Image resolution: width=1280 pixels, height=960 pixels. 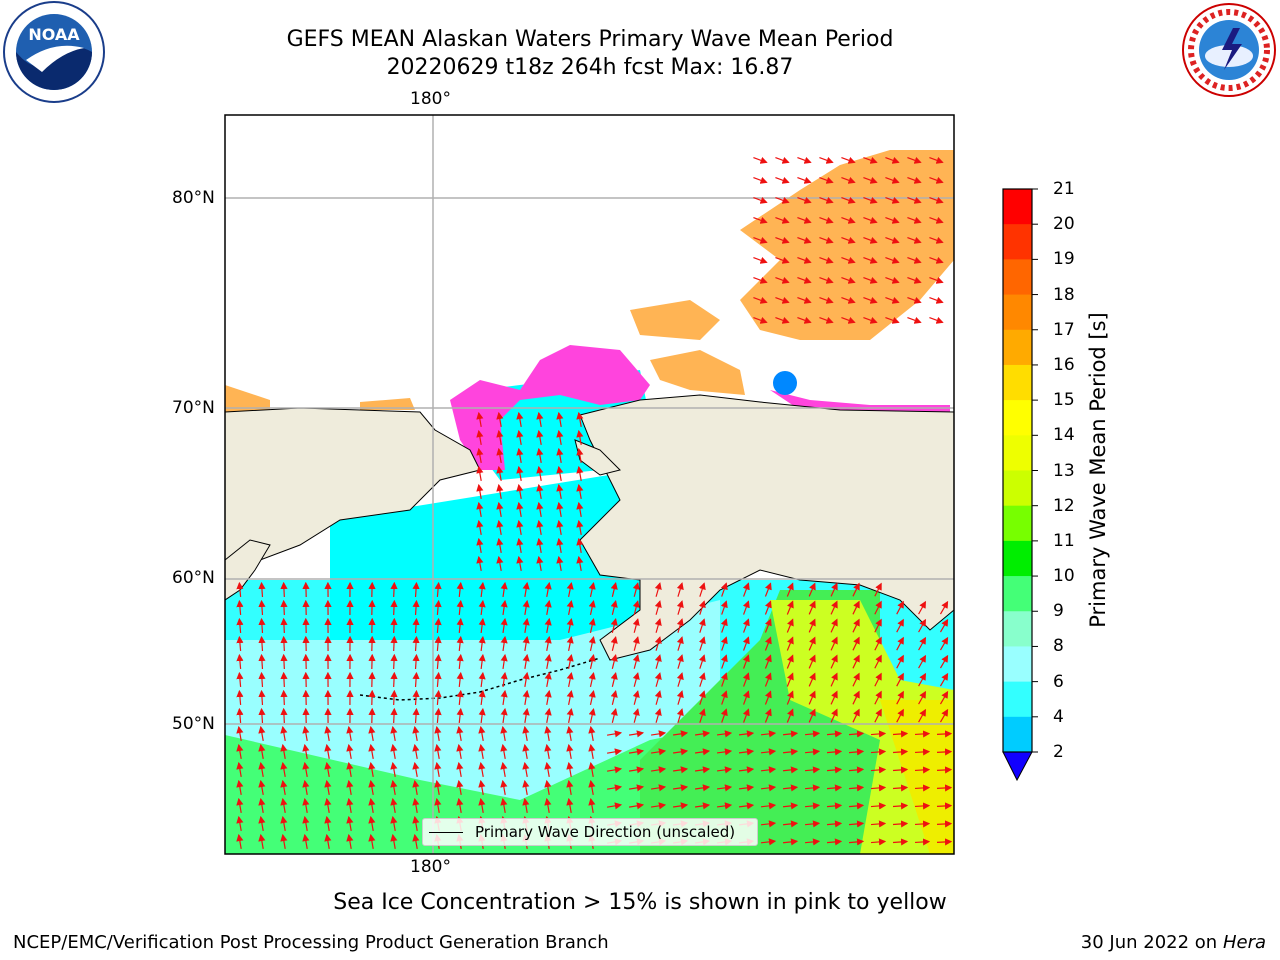 What do you see at coordinates (1064, 224) in the screenshot?
I see `colorbar-tick-label: 20` at bounding box center [1064, 224].